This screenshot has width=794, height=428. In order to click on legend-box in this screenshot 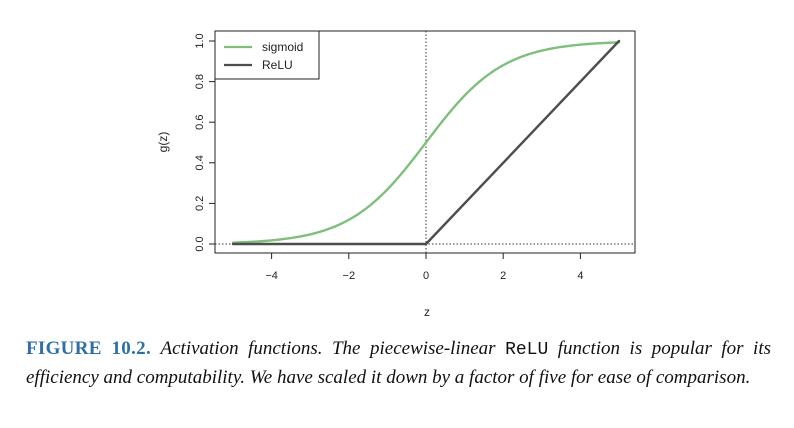, I will do `click(267, 55)`.